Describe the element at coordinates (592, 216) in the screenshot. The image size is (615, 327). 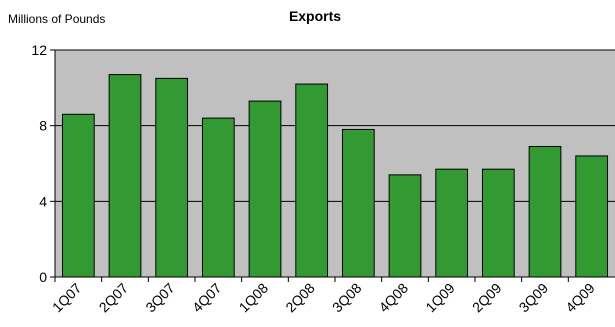
I see `bar-4Q09` at that location.